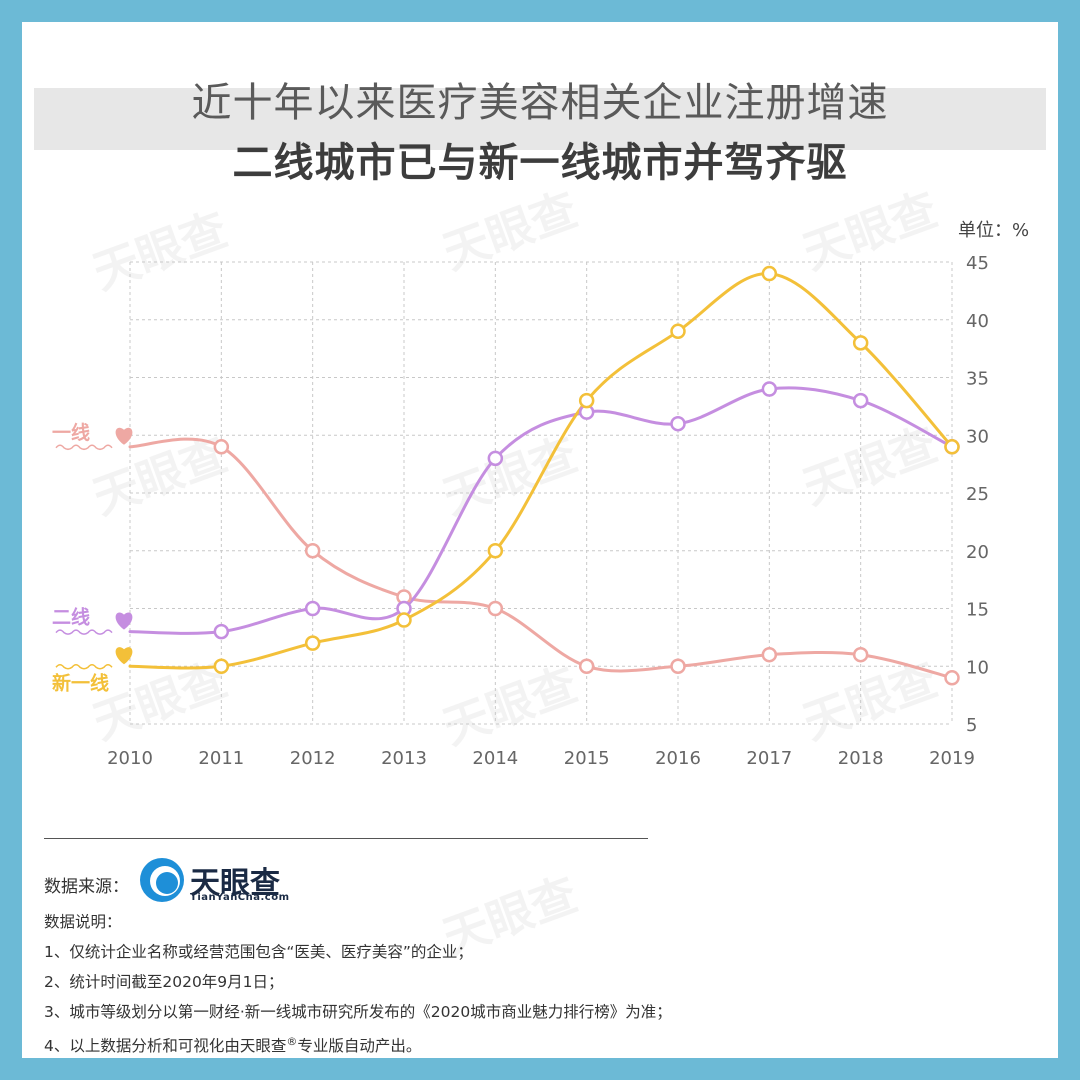 This screenshot has width=1080, height=1080. I want to click on legend-label: 二线, so click(71, 617).